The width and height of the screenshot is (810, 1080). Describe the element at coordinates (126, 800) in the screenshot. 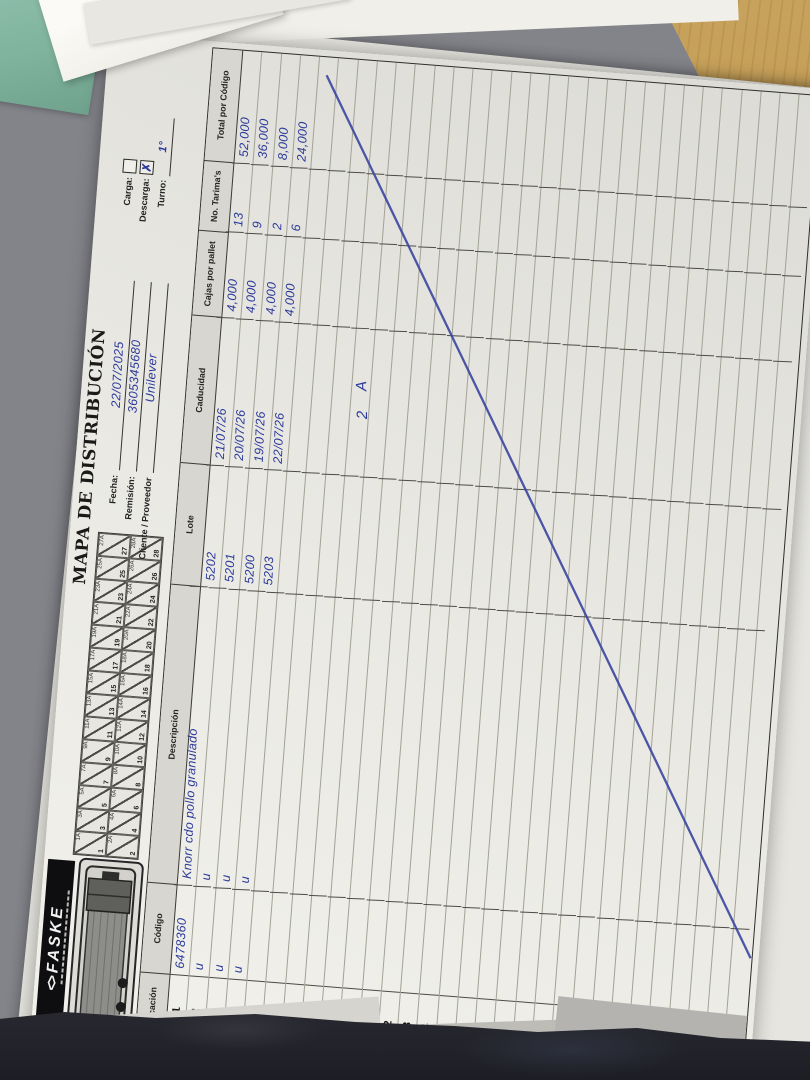

I see `pallet-cell: 6 6A` at that location.